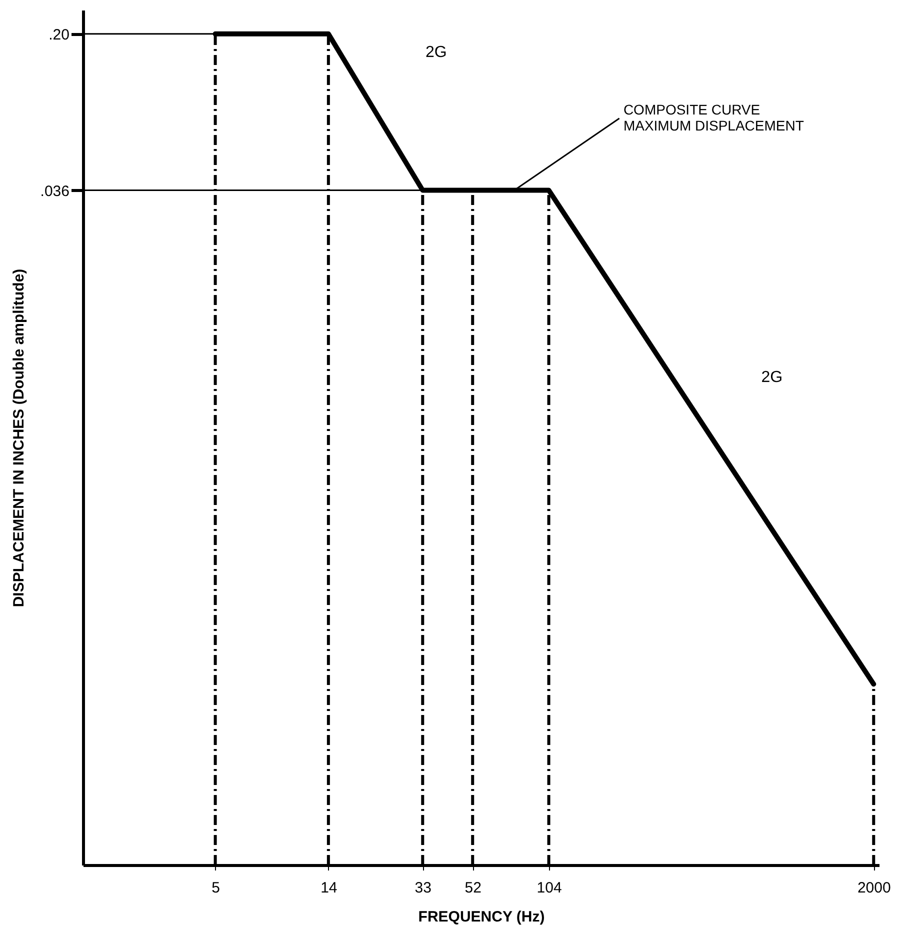  What do you see at coordinates (329, 888) in the screenshot?
I see `x-tick-label: 14` at bounding box center [329, 888].